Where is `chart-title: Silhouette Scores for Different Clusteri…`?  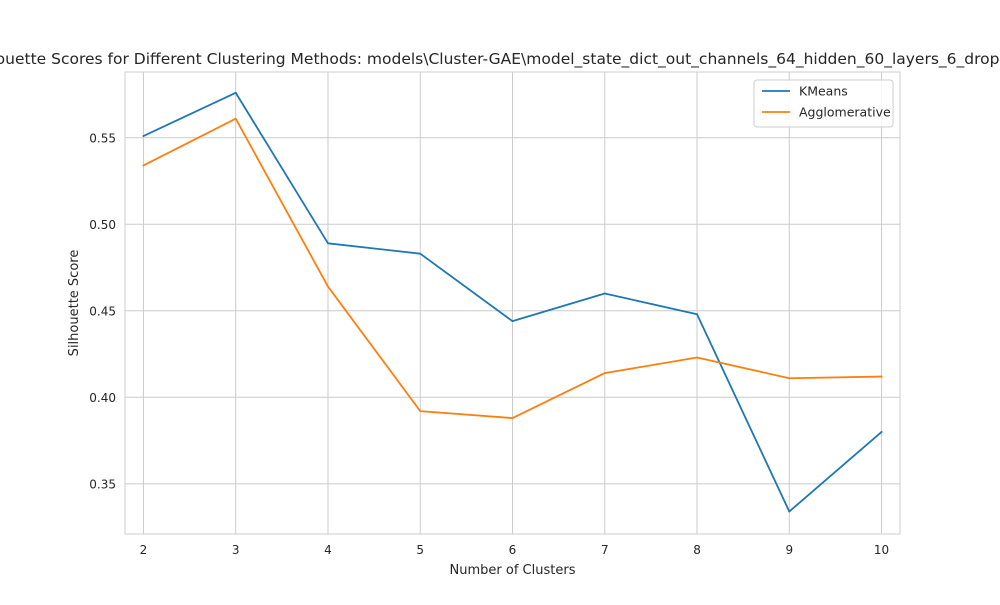
chart-title: Silhouette Scores for Different Clusteri… is located at coordinates (500, 59).